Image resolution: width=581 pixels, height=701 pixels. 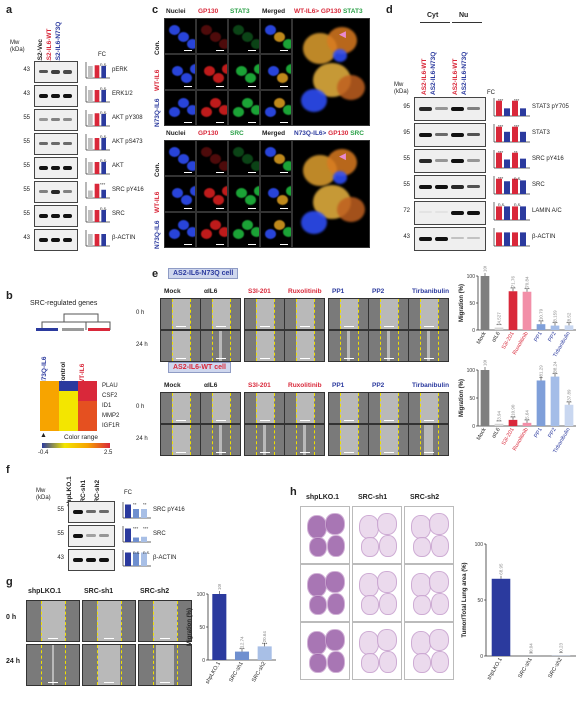 I want to click on lung-section-image, so click(x=325, y=535).